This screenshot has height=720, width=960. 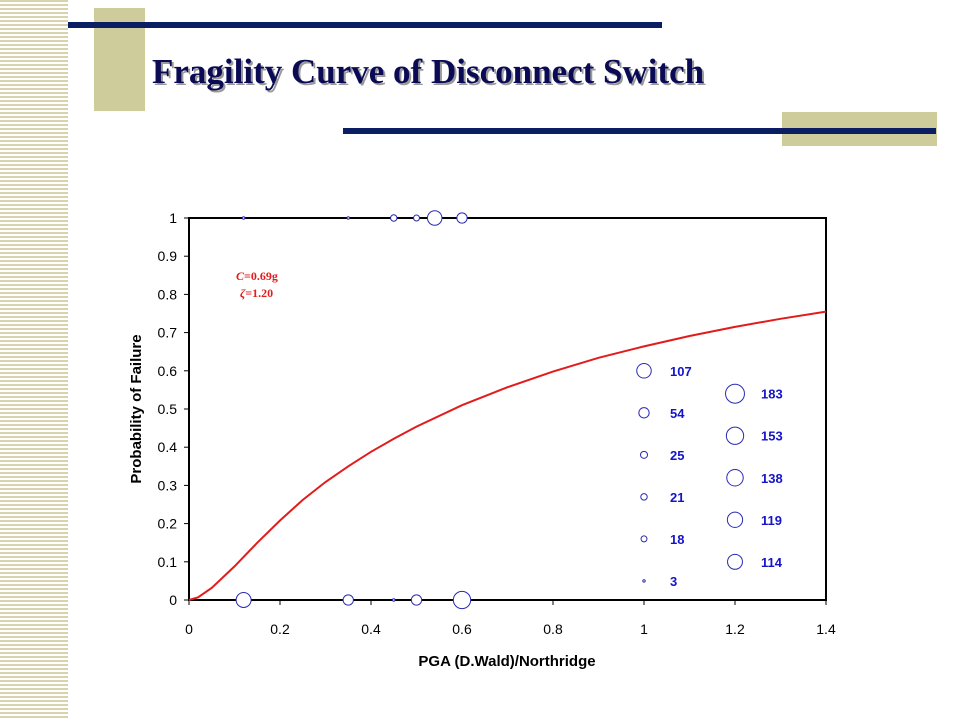 What do you see at coordinates (462, 629) in the screenshot?
I see `x-tick-label: 0.6` at bounding box center [462, 629].